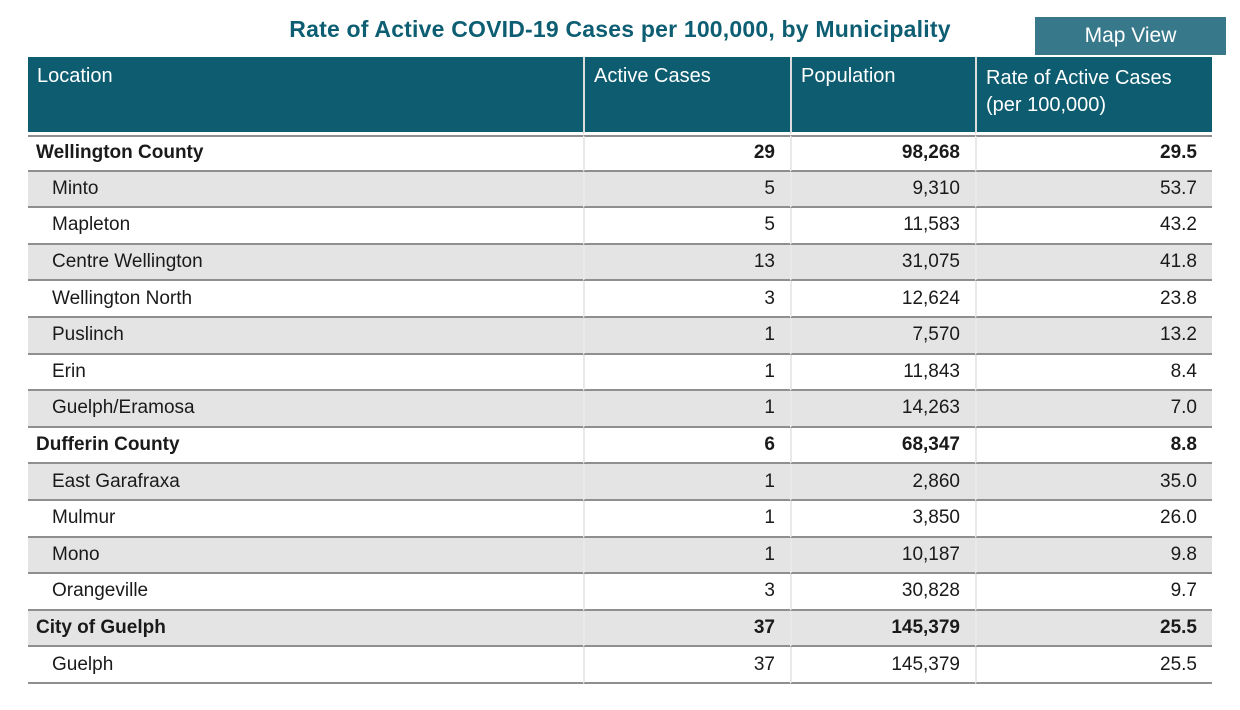 This screenshot has height=710, width=1240. I want to click on rate-cell: 23.8, so click(1093, 299).